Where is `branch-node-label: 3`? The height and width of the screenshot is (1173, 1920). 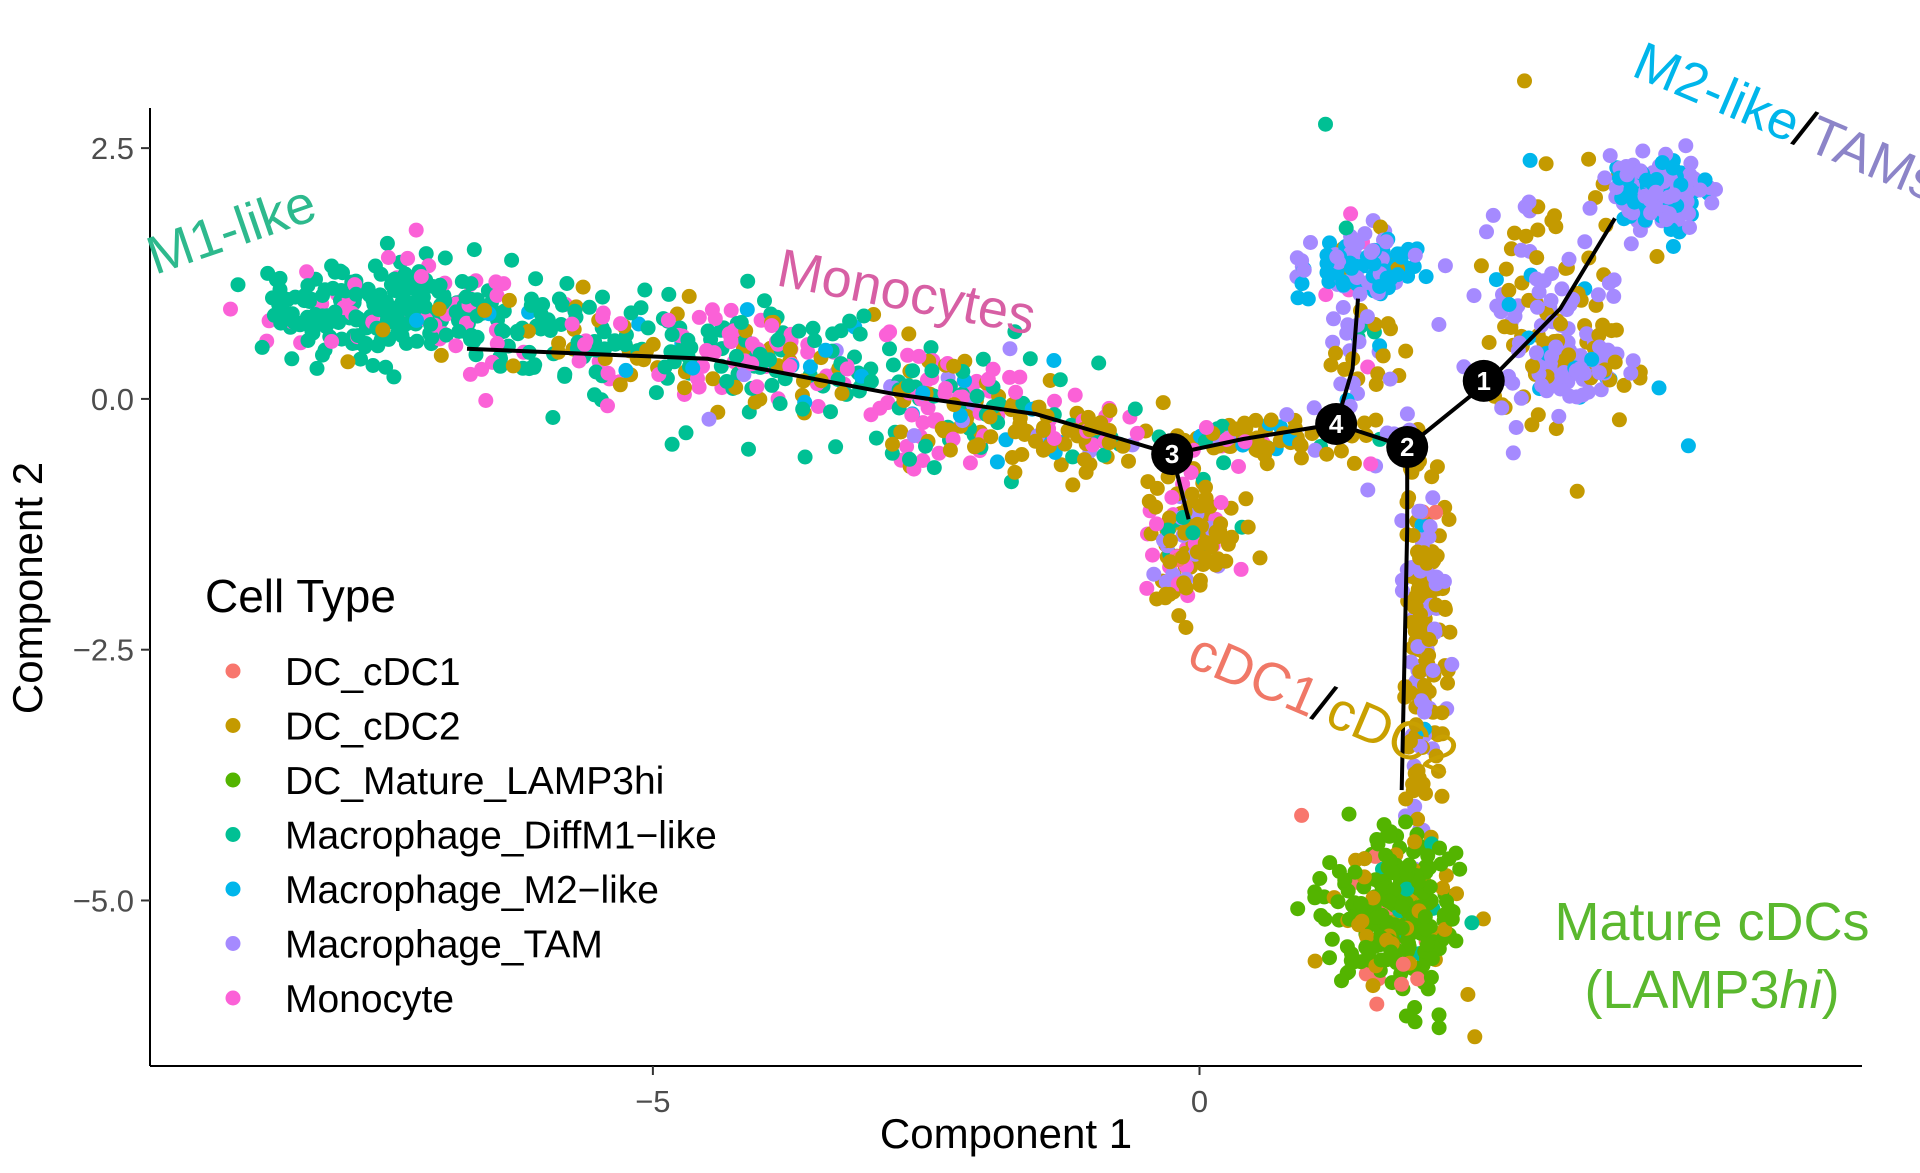
branch-node-label: 3 is located at coordinates (1172, 454).